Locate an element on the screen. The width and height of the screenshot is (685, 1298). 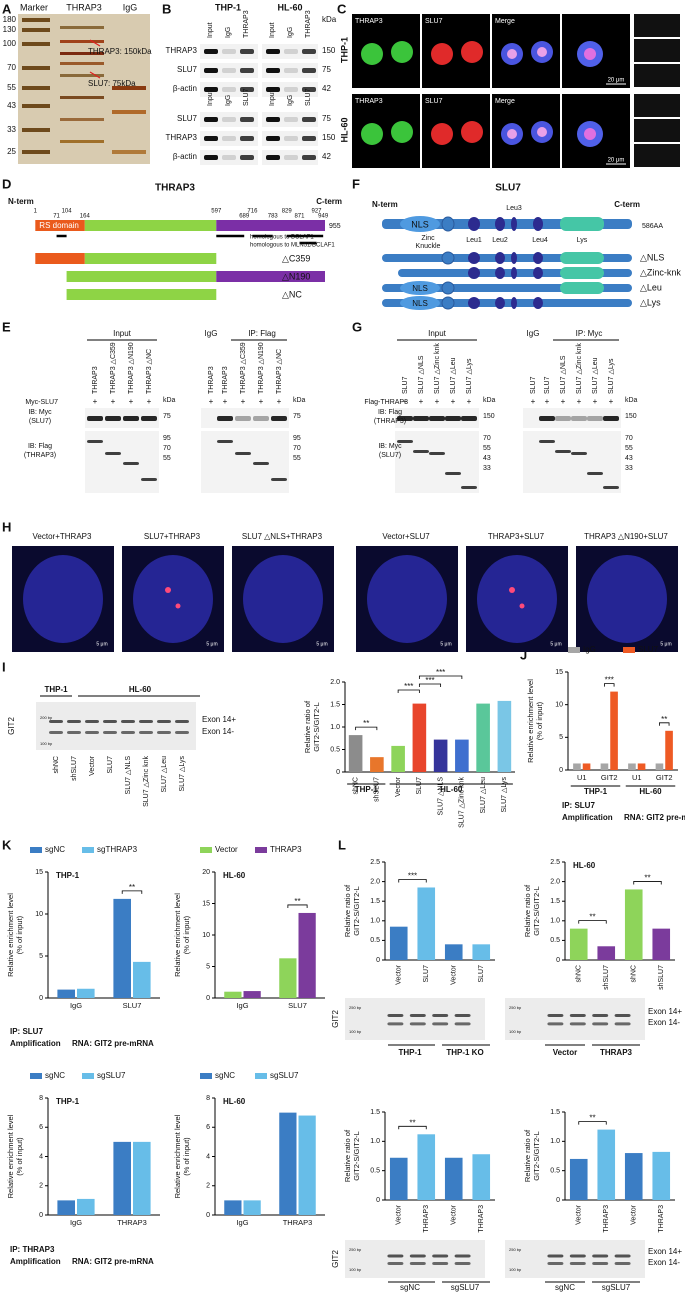
label: 955 is located at coordinates (335, 226).